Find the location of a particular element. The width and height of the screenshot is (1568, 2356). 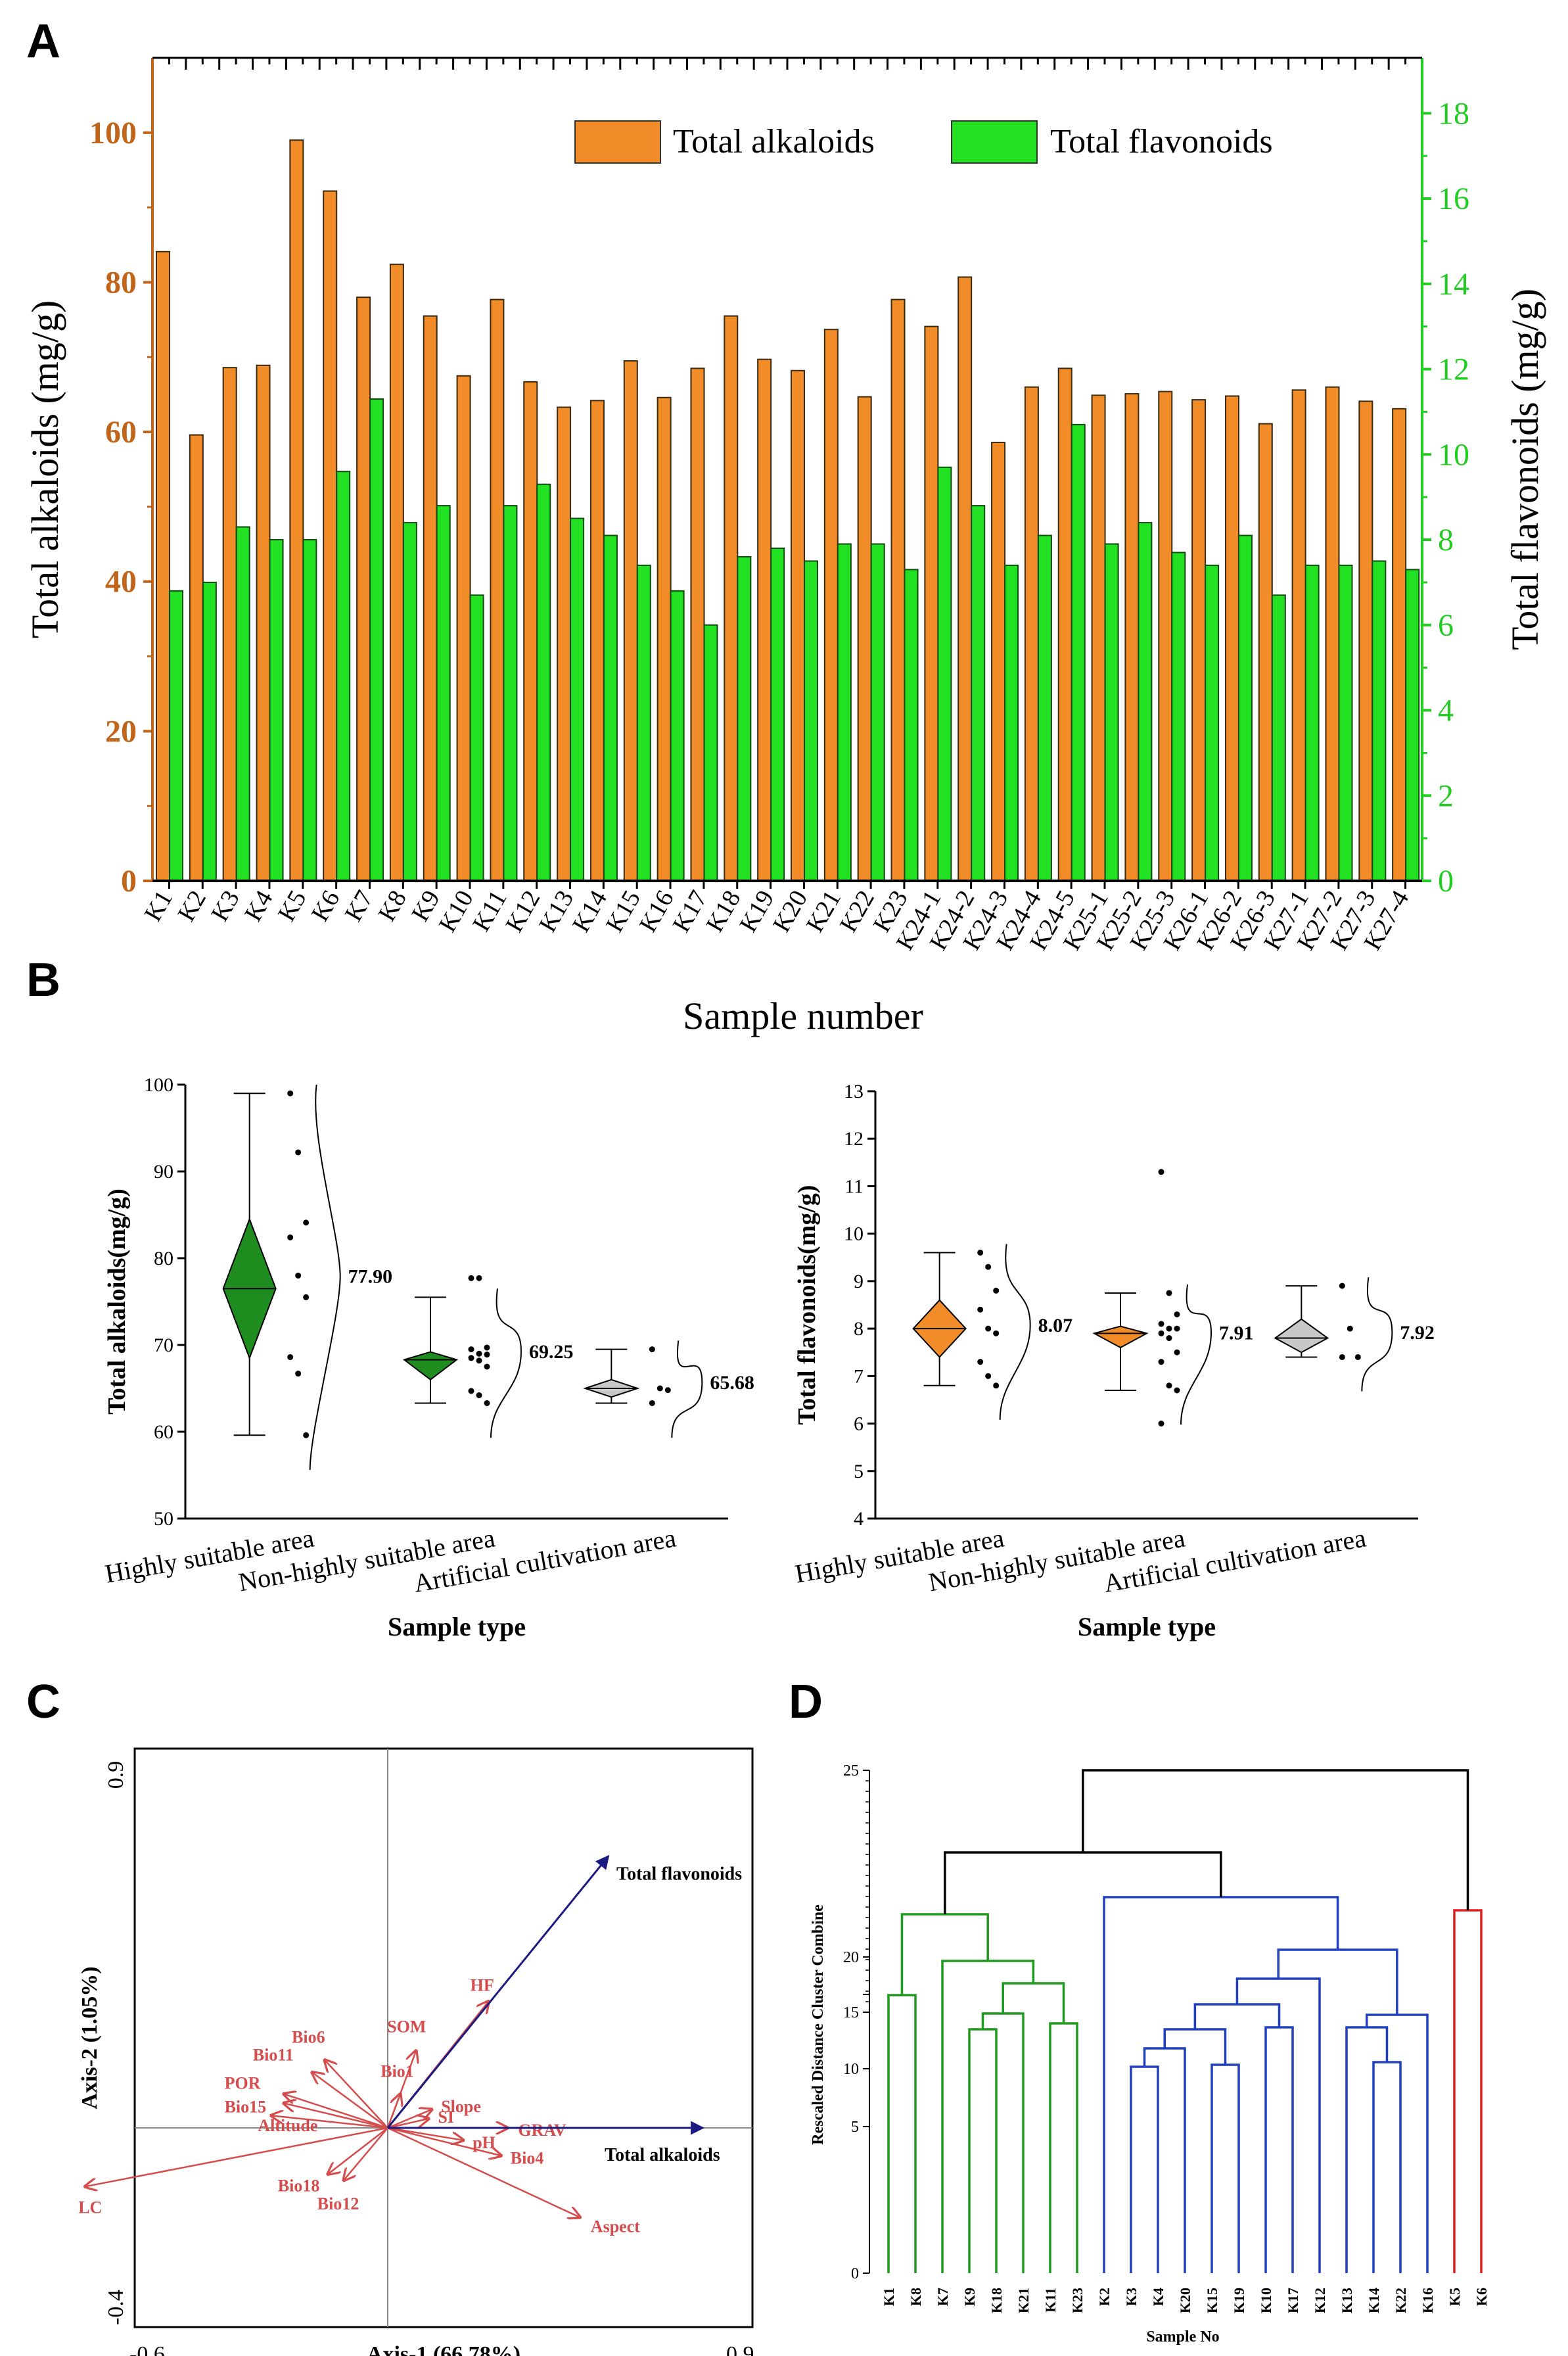

leaf-label-K12: K12 is located at coordinates (1320, 2300).